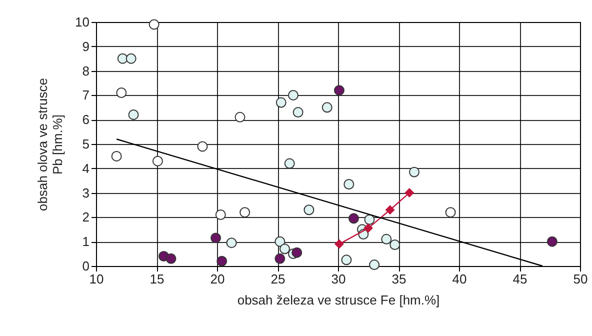 The image size is (592, 336). I want to click on y-tick-label: 7, so click(86, 95).